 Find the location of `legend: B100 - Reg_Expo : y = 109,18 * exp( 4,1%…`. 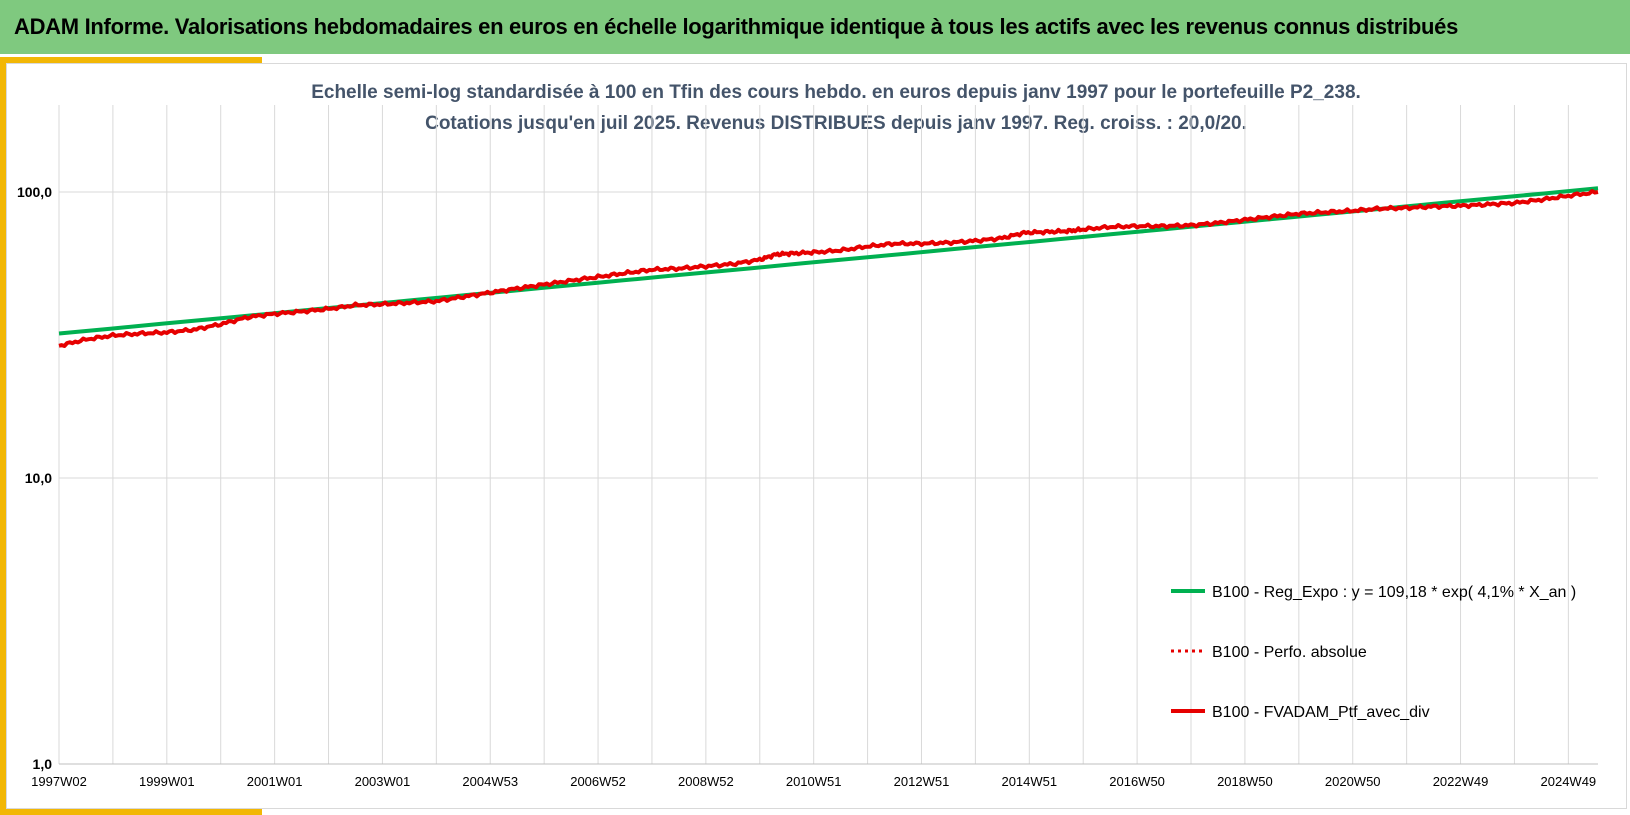

legend: B100 - Reg_Expo : y = 109,18 * exp( 4,1%… is located at coordinates (1373, 652).